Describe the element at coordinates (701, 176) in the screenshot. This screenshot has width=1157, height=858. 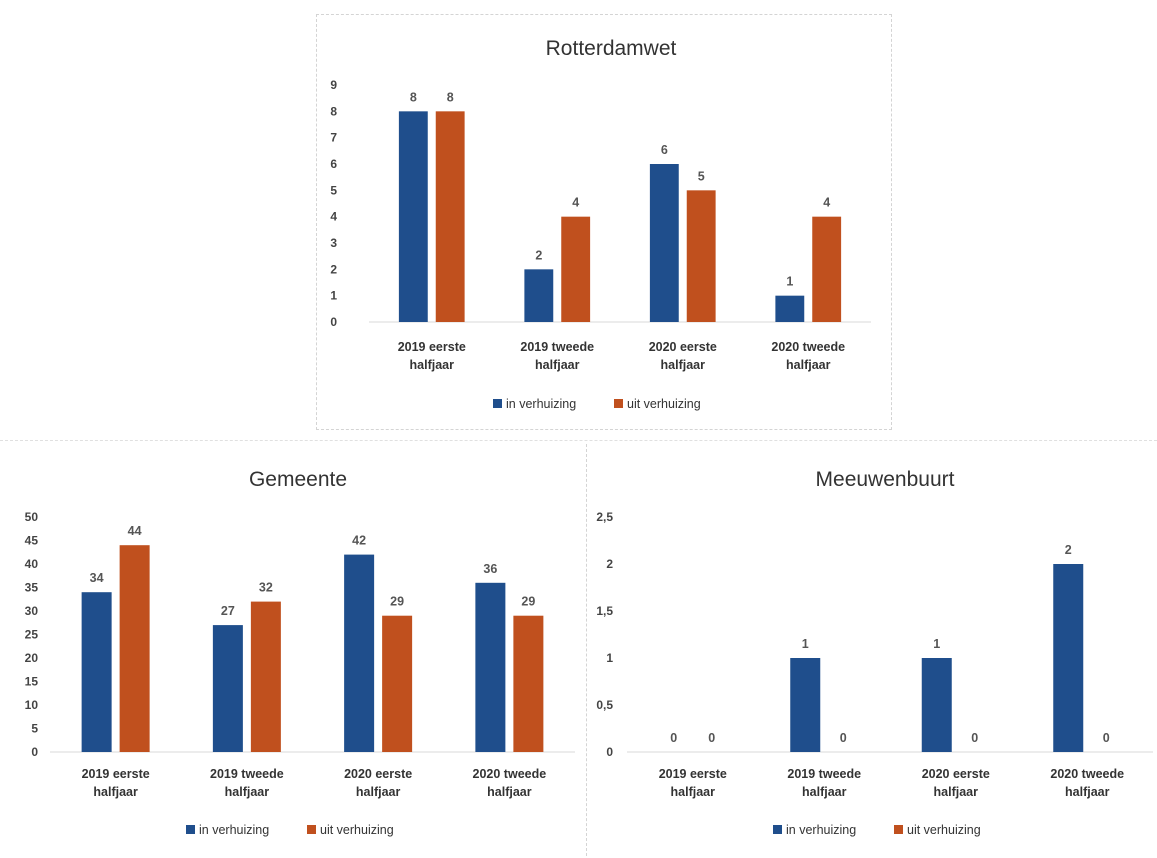
I see `data-label: 5` at that location.